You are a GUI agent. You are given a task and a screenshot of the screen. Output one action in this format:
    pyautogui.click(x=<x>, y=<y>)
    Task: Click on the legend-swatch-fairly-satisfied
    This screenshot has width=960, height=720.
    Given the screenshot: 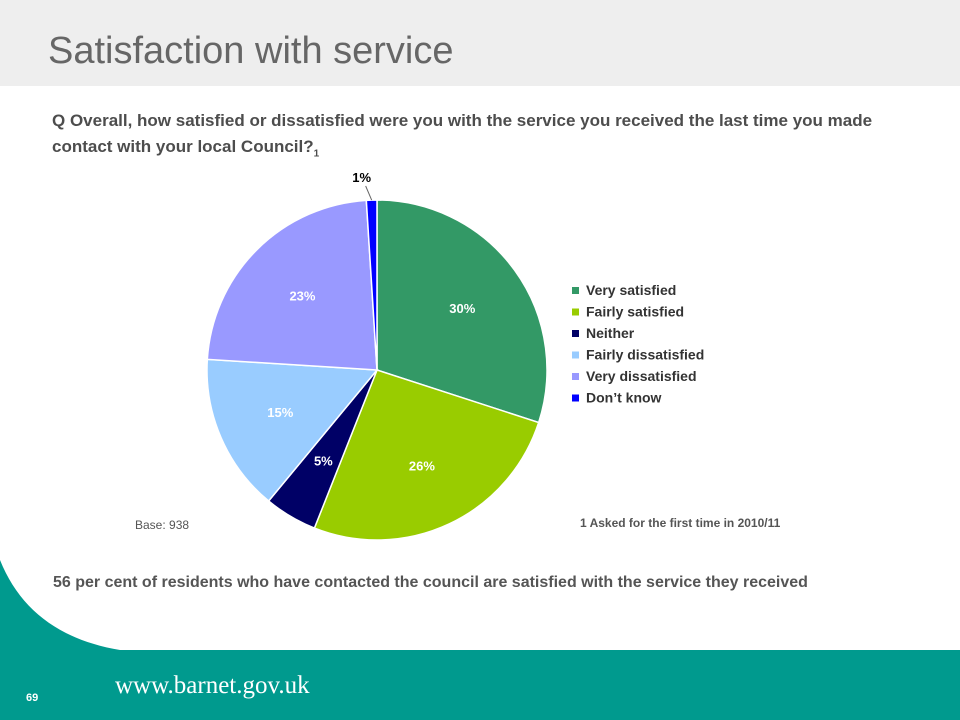 What is the action you would take?
    pyautogui.click(x=575, y=312)
    